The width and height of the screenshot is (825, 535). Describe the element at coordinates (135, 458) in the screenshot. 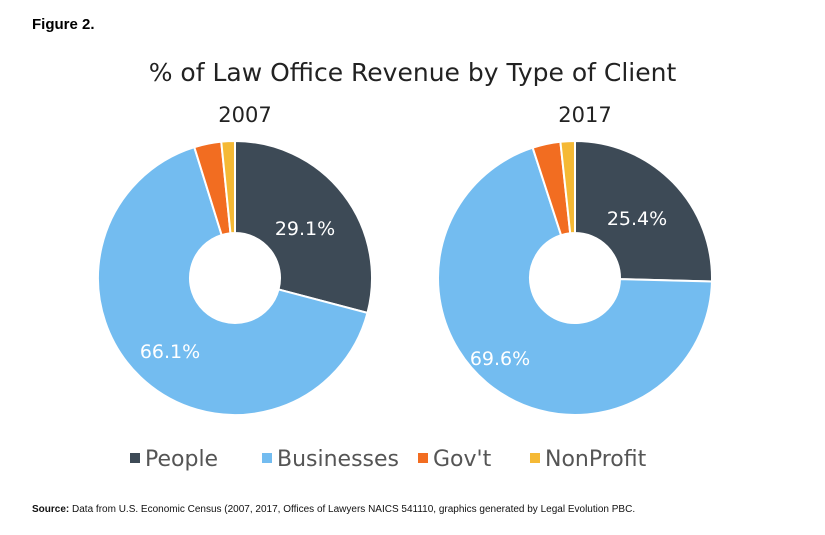

I see `legend-swatch-people` at that location.